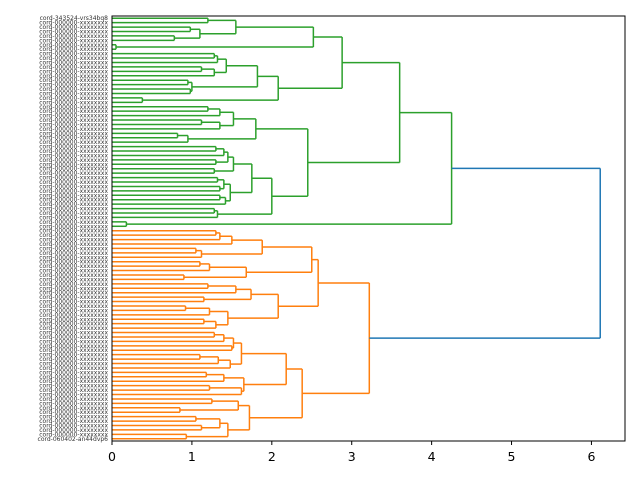  I want to click on x-tick-label: 5, so click(512, 456).